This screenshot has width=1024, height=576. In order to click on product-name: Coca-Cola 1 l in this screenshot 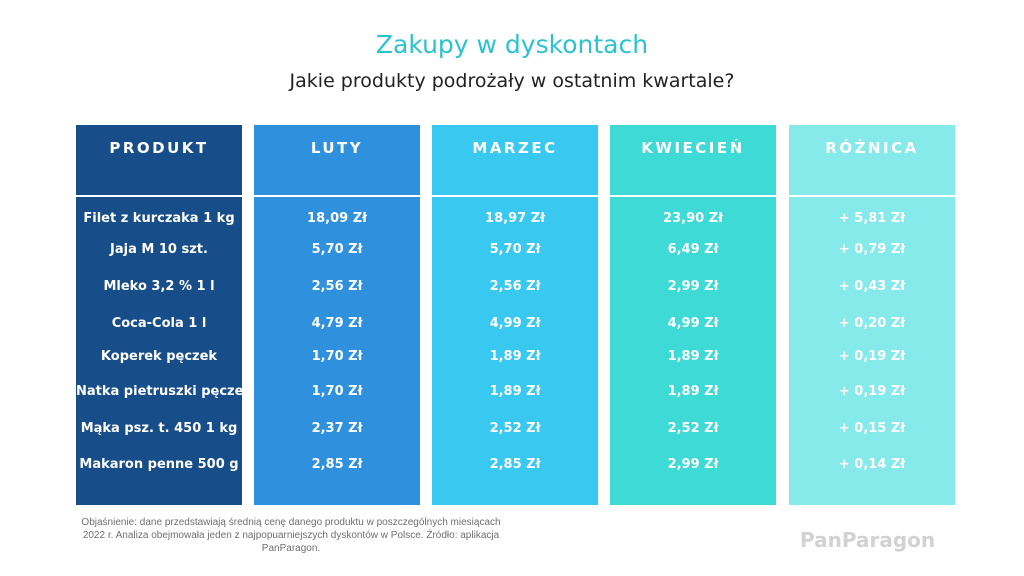, I will do `click(159, 323)`.